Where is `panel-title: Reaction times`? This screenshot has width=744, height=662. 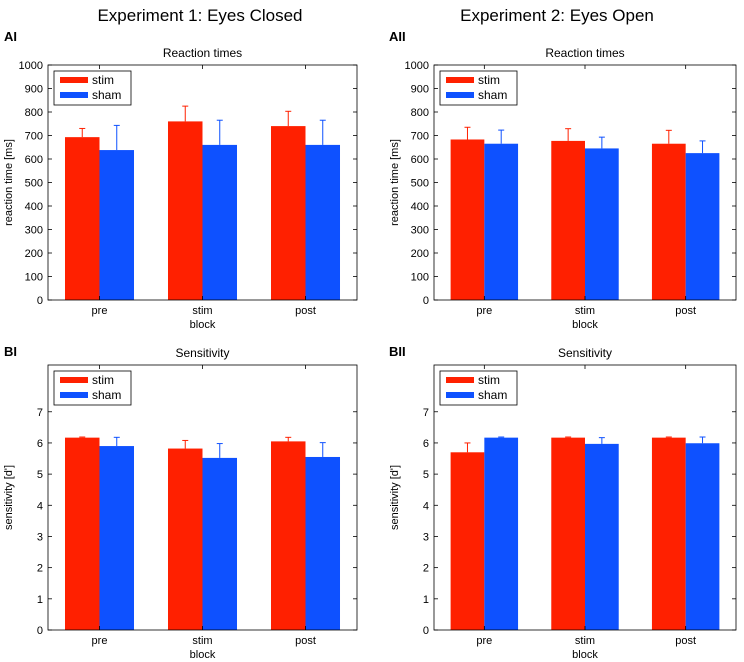
panel-title: Reaction times is located at coordinates (584, 53).